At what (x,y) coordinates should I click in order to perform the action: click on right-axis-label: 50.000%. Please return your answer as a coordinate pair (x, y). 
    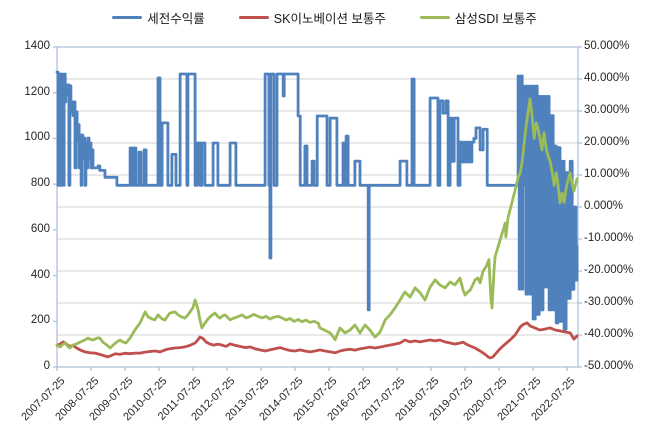
    Looking at the image, I should click on (607, 46).